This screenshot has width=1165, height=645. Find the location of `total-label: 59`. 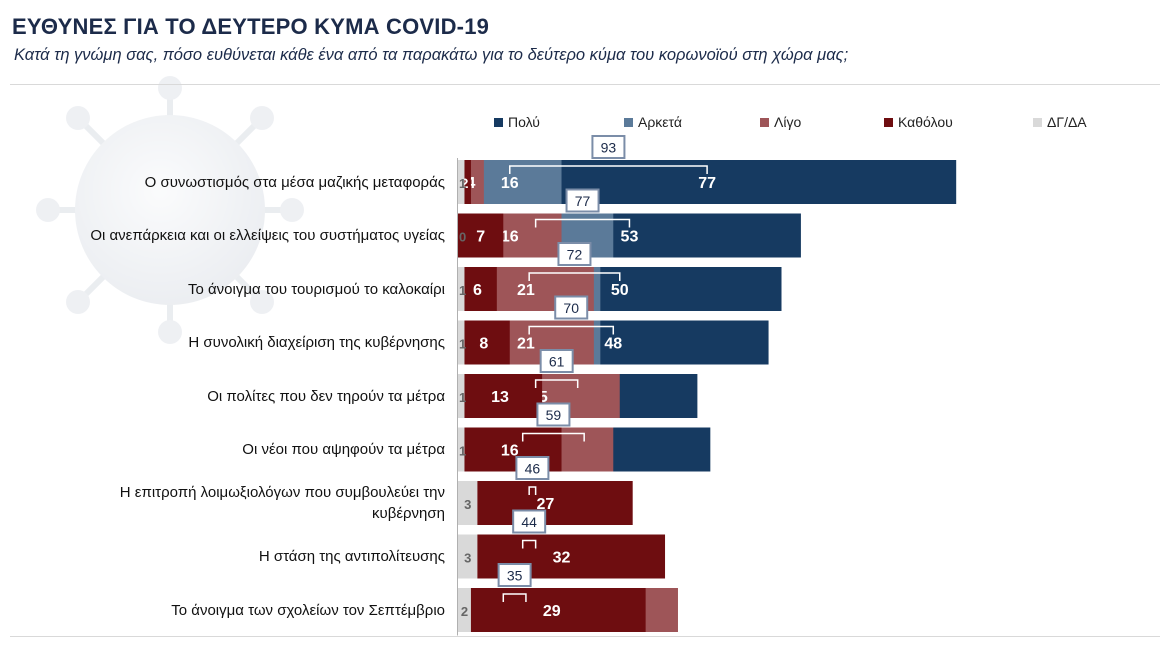

total-label: 59 is located at coordinates (554, 415).